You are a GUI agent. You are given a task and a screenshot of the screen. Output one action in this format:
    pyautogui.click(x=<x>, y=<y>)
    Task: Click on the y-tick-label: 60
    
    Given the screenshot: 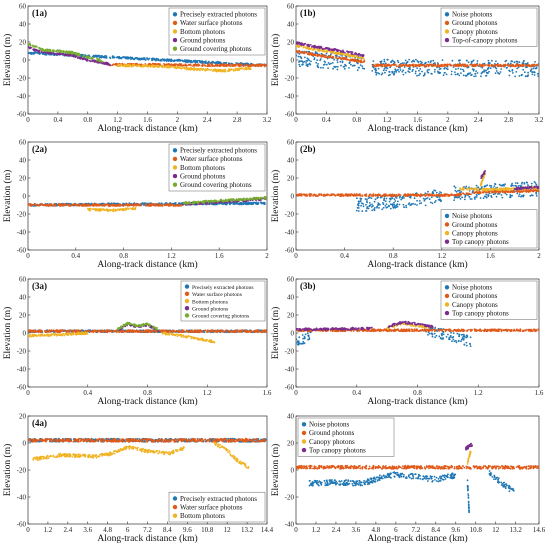 What is the action you would take?
    pyautogui.click(x=291, y=142)
    